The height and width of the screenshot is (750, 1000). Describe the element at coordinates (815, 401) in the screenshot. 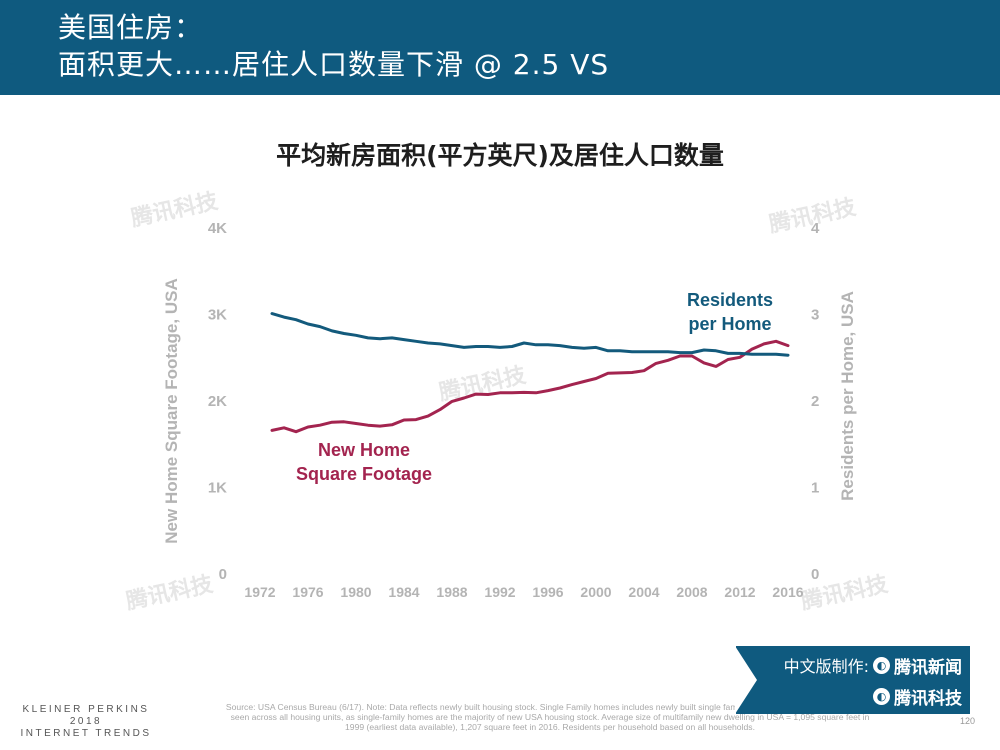

I see `y-right-tick-label: 2` at that location.